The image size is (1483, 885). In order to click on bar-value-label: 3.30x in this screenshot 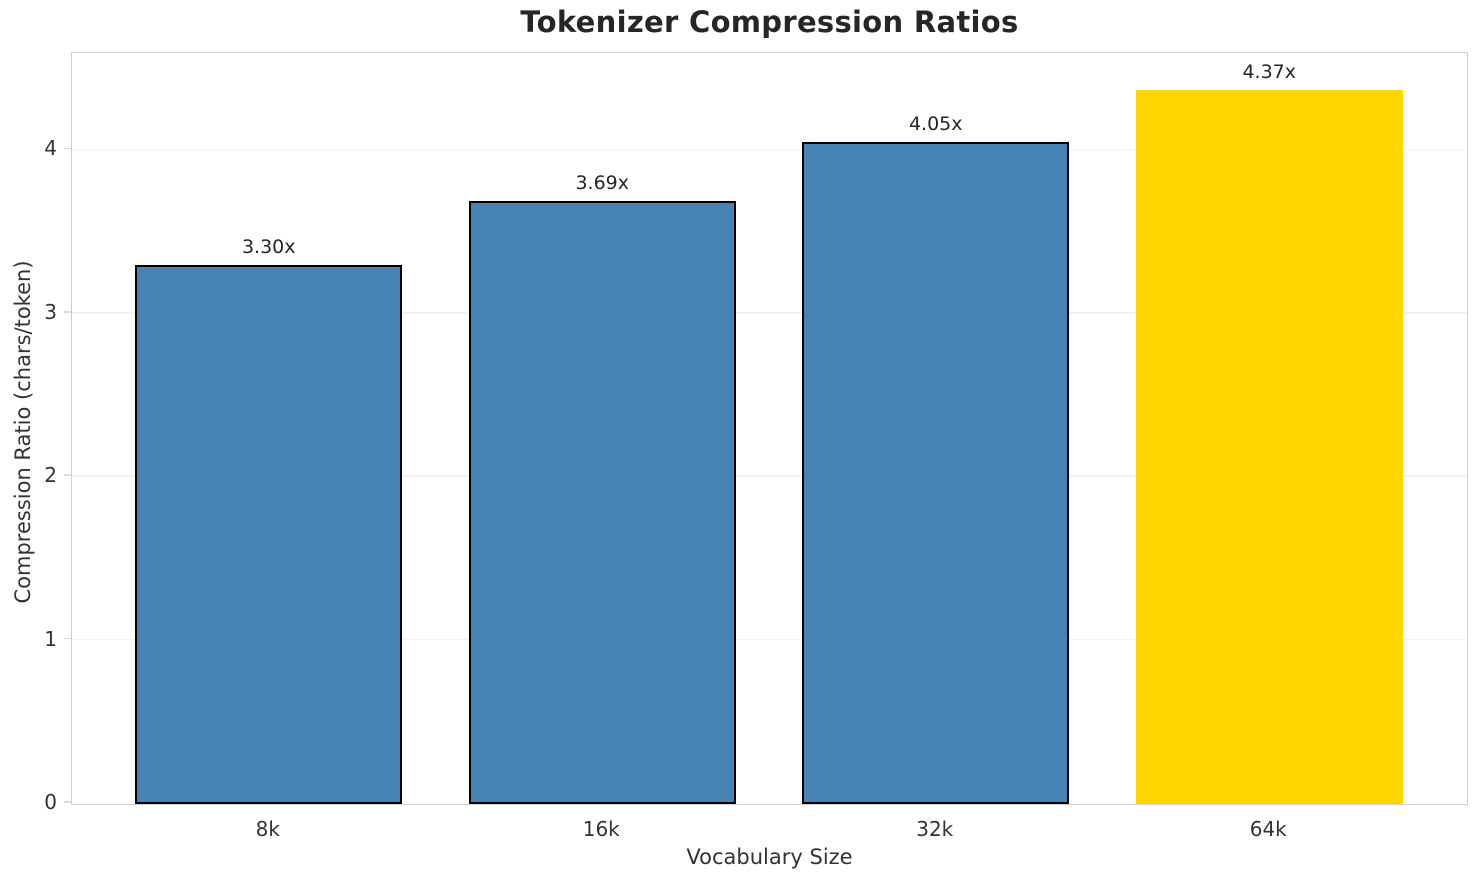, I will do `click(268, 246)`.